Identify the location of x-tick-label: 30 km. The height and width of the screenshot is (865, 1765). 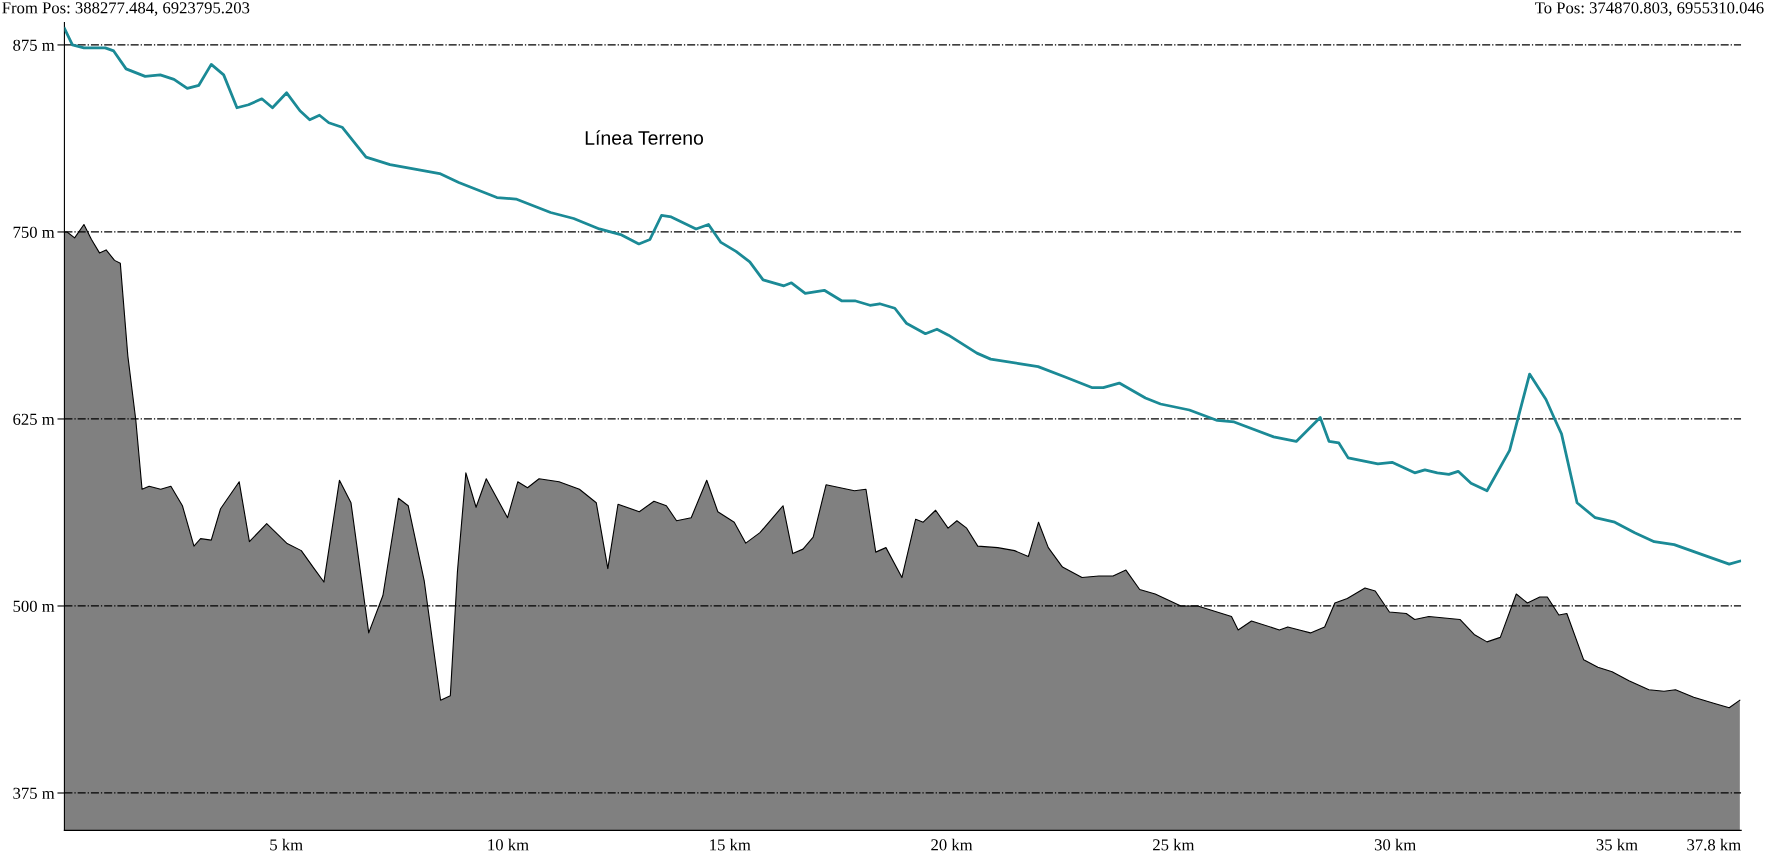
(1395, 844).